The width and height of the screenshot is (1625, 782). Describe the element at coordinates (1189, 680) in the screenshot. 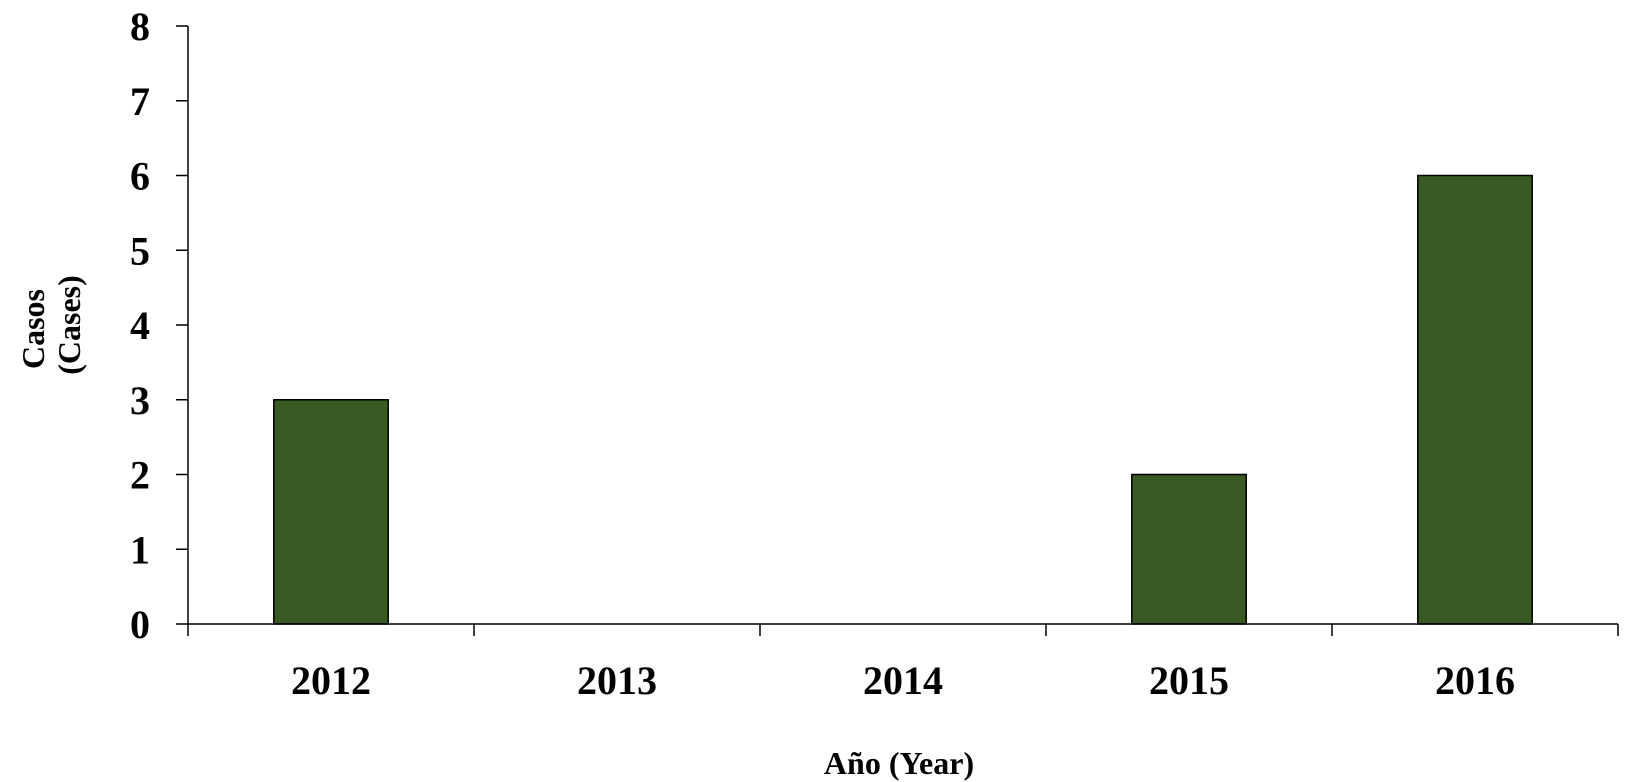

I see `x-tick-label: 2015` at that location.